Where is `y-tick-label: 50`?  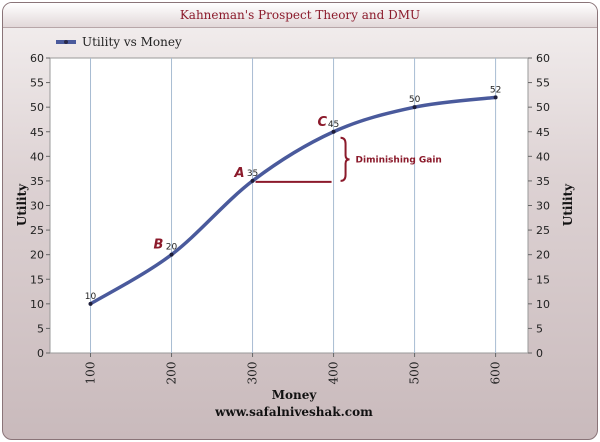
y-tick-label: 50 is located at coordinates (37, 107).